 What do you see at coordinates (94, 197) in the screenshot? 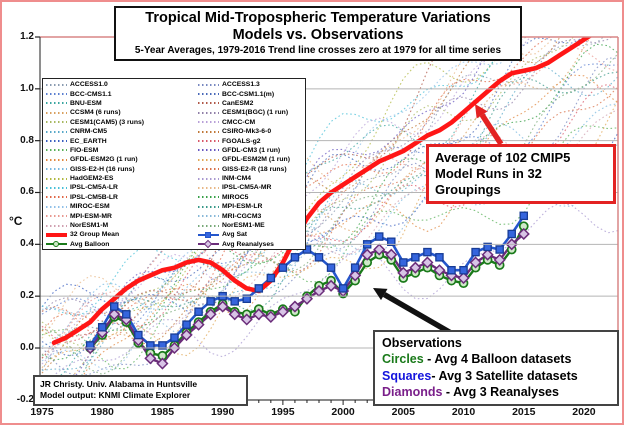
I see `legend-item-label: IPSL-CM5B-LR` at bounding box center [94, 197].